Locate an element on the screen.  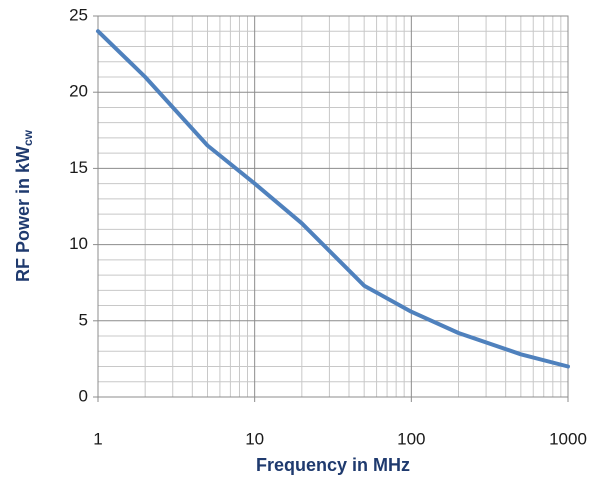
y-tick-label: 0 is located at coordinates (83, 395).